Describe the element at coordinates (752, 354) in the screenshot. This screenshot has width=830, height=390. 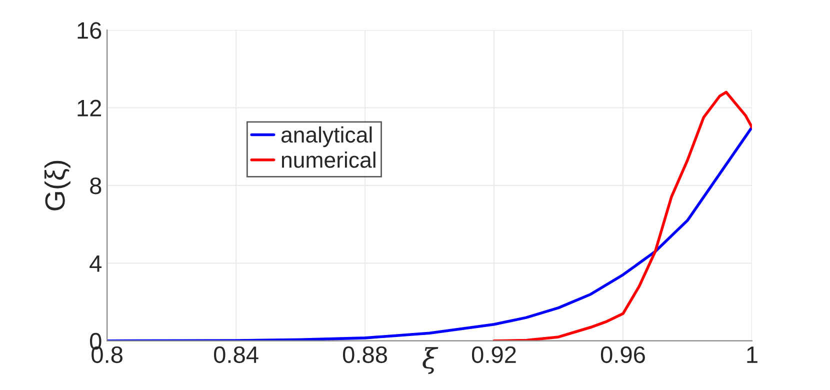
I see `x-tick-label: 1` at that location.